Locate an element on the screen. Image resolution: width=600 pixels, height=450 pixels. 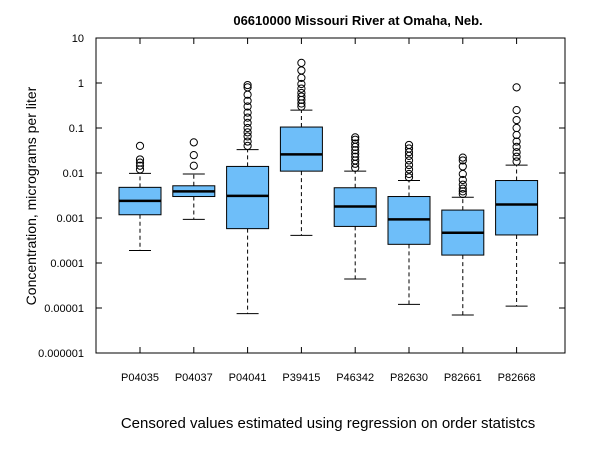
chart-title: 06610000 Missouri River at Omaha, Neb. is located at coordinates (357, 20).